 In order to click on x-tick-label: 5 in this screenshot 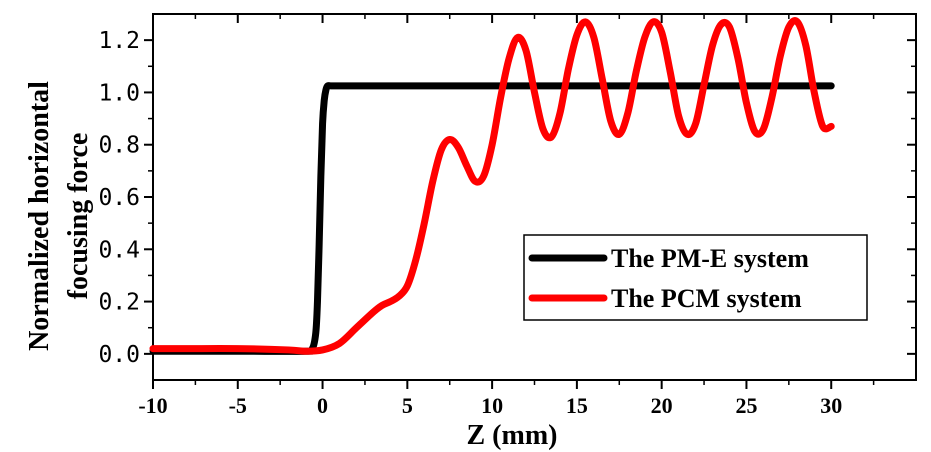, I will do `click(407, 405)`.